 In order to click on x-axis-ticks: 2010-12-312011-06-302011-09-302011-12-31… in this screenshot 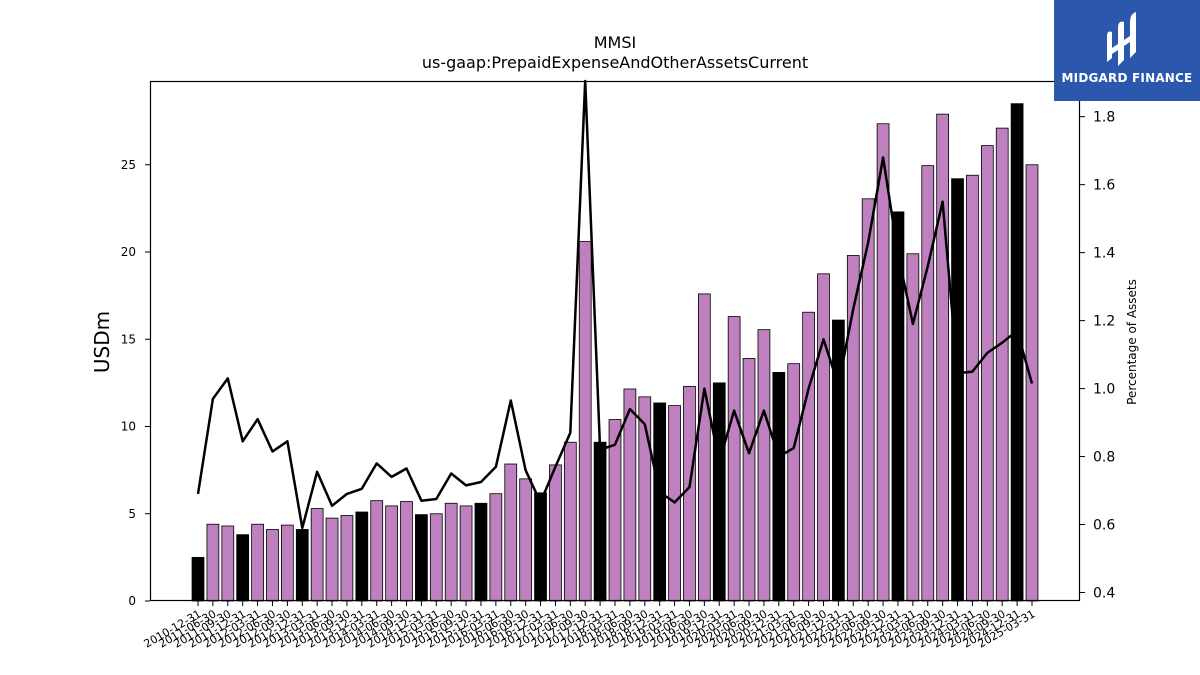, I will do `click(590, 626)`.